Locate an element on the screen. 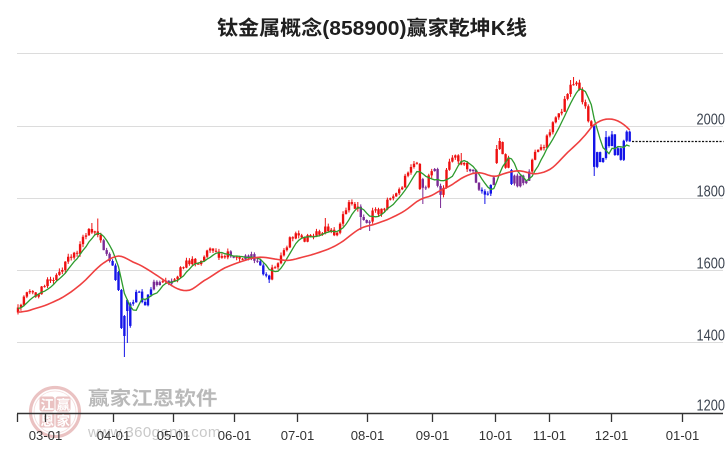 This screenshot has height=450, width=726. svg-text: 赢家江恩软件 is located at coordinates (153, 399).